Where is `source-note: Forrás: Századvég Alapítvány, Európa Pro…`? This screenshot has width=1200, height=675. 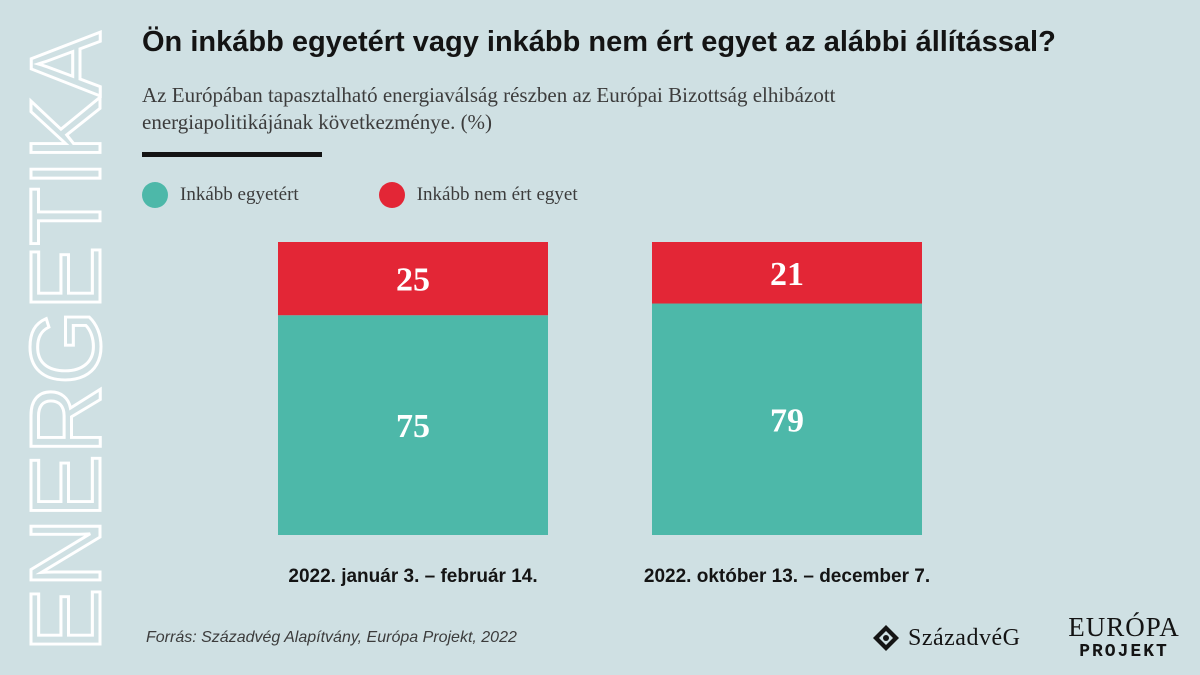
source-note: Forrás: Századvég Alapítvány, Európa Pro… is located at coordinates (331, 637).